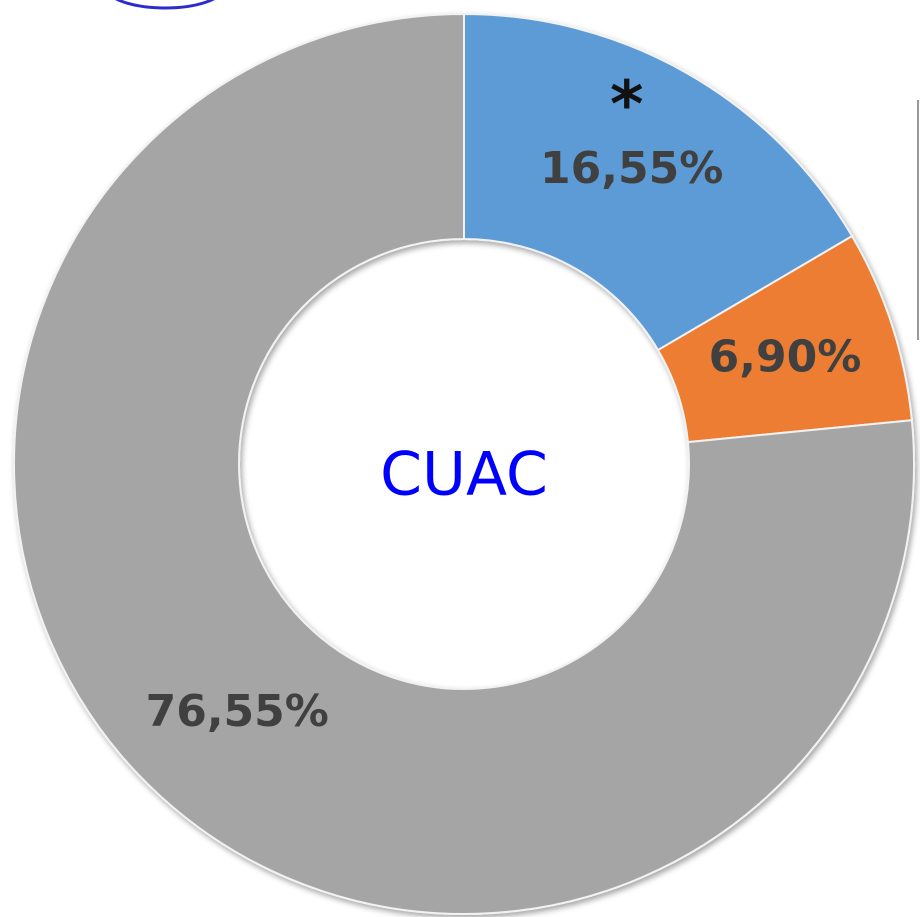 This screenshot has height=917, width=920. I want to click on value-label: 6,90%, so click(785, 357).